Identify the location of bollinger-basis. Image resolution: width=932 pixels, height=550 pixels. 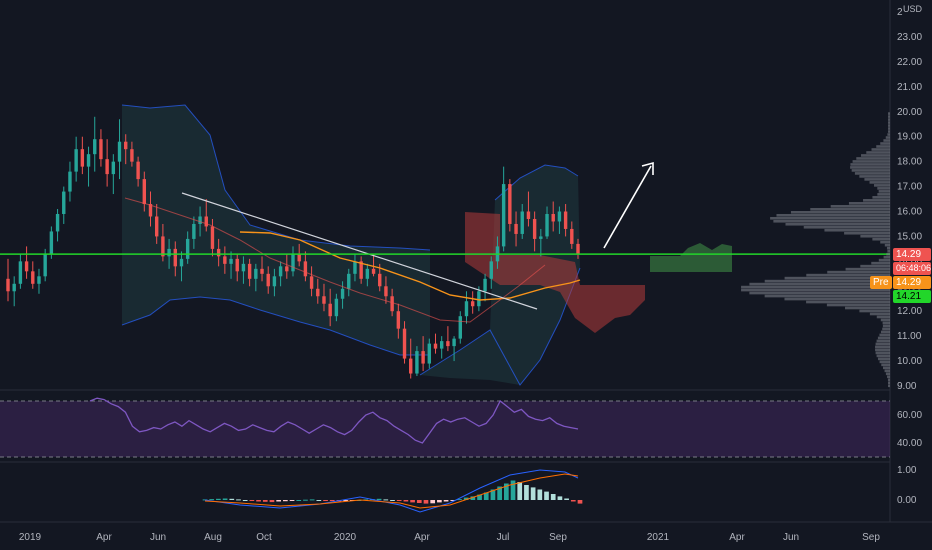
(335, 260).